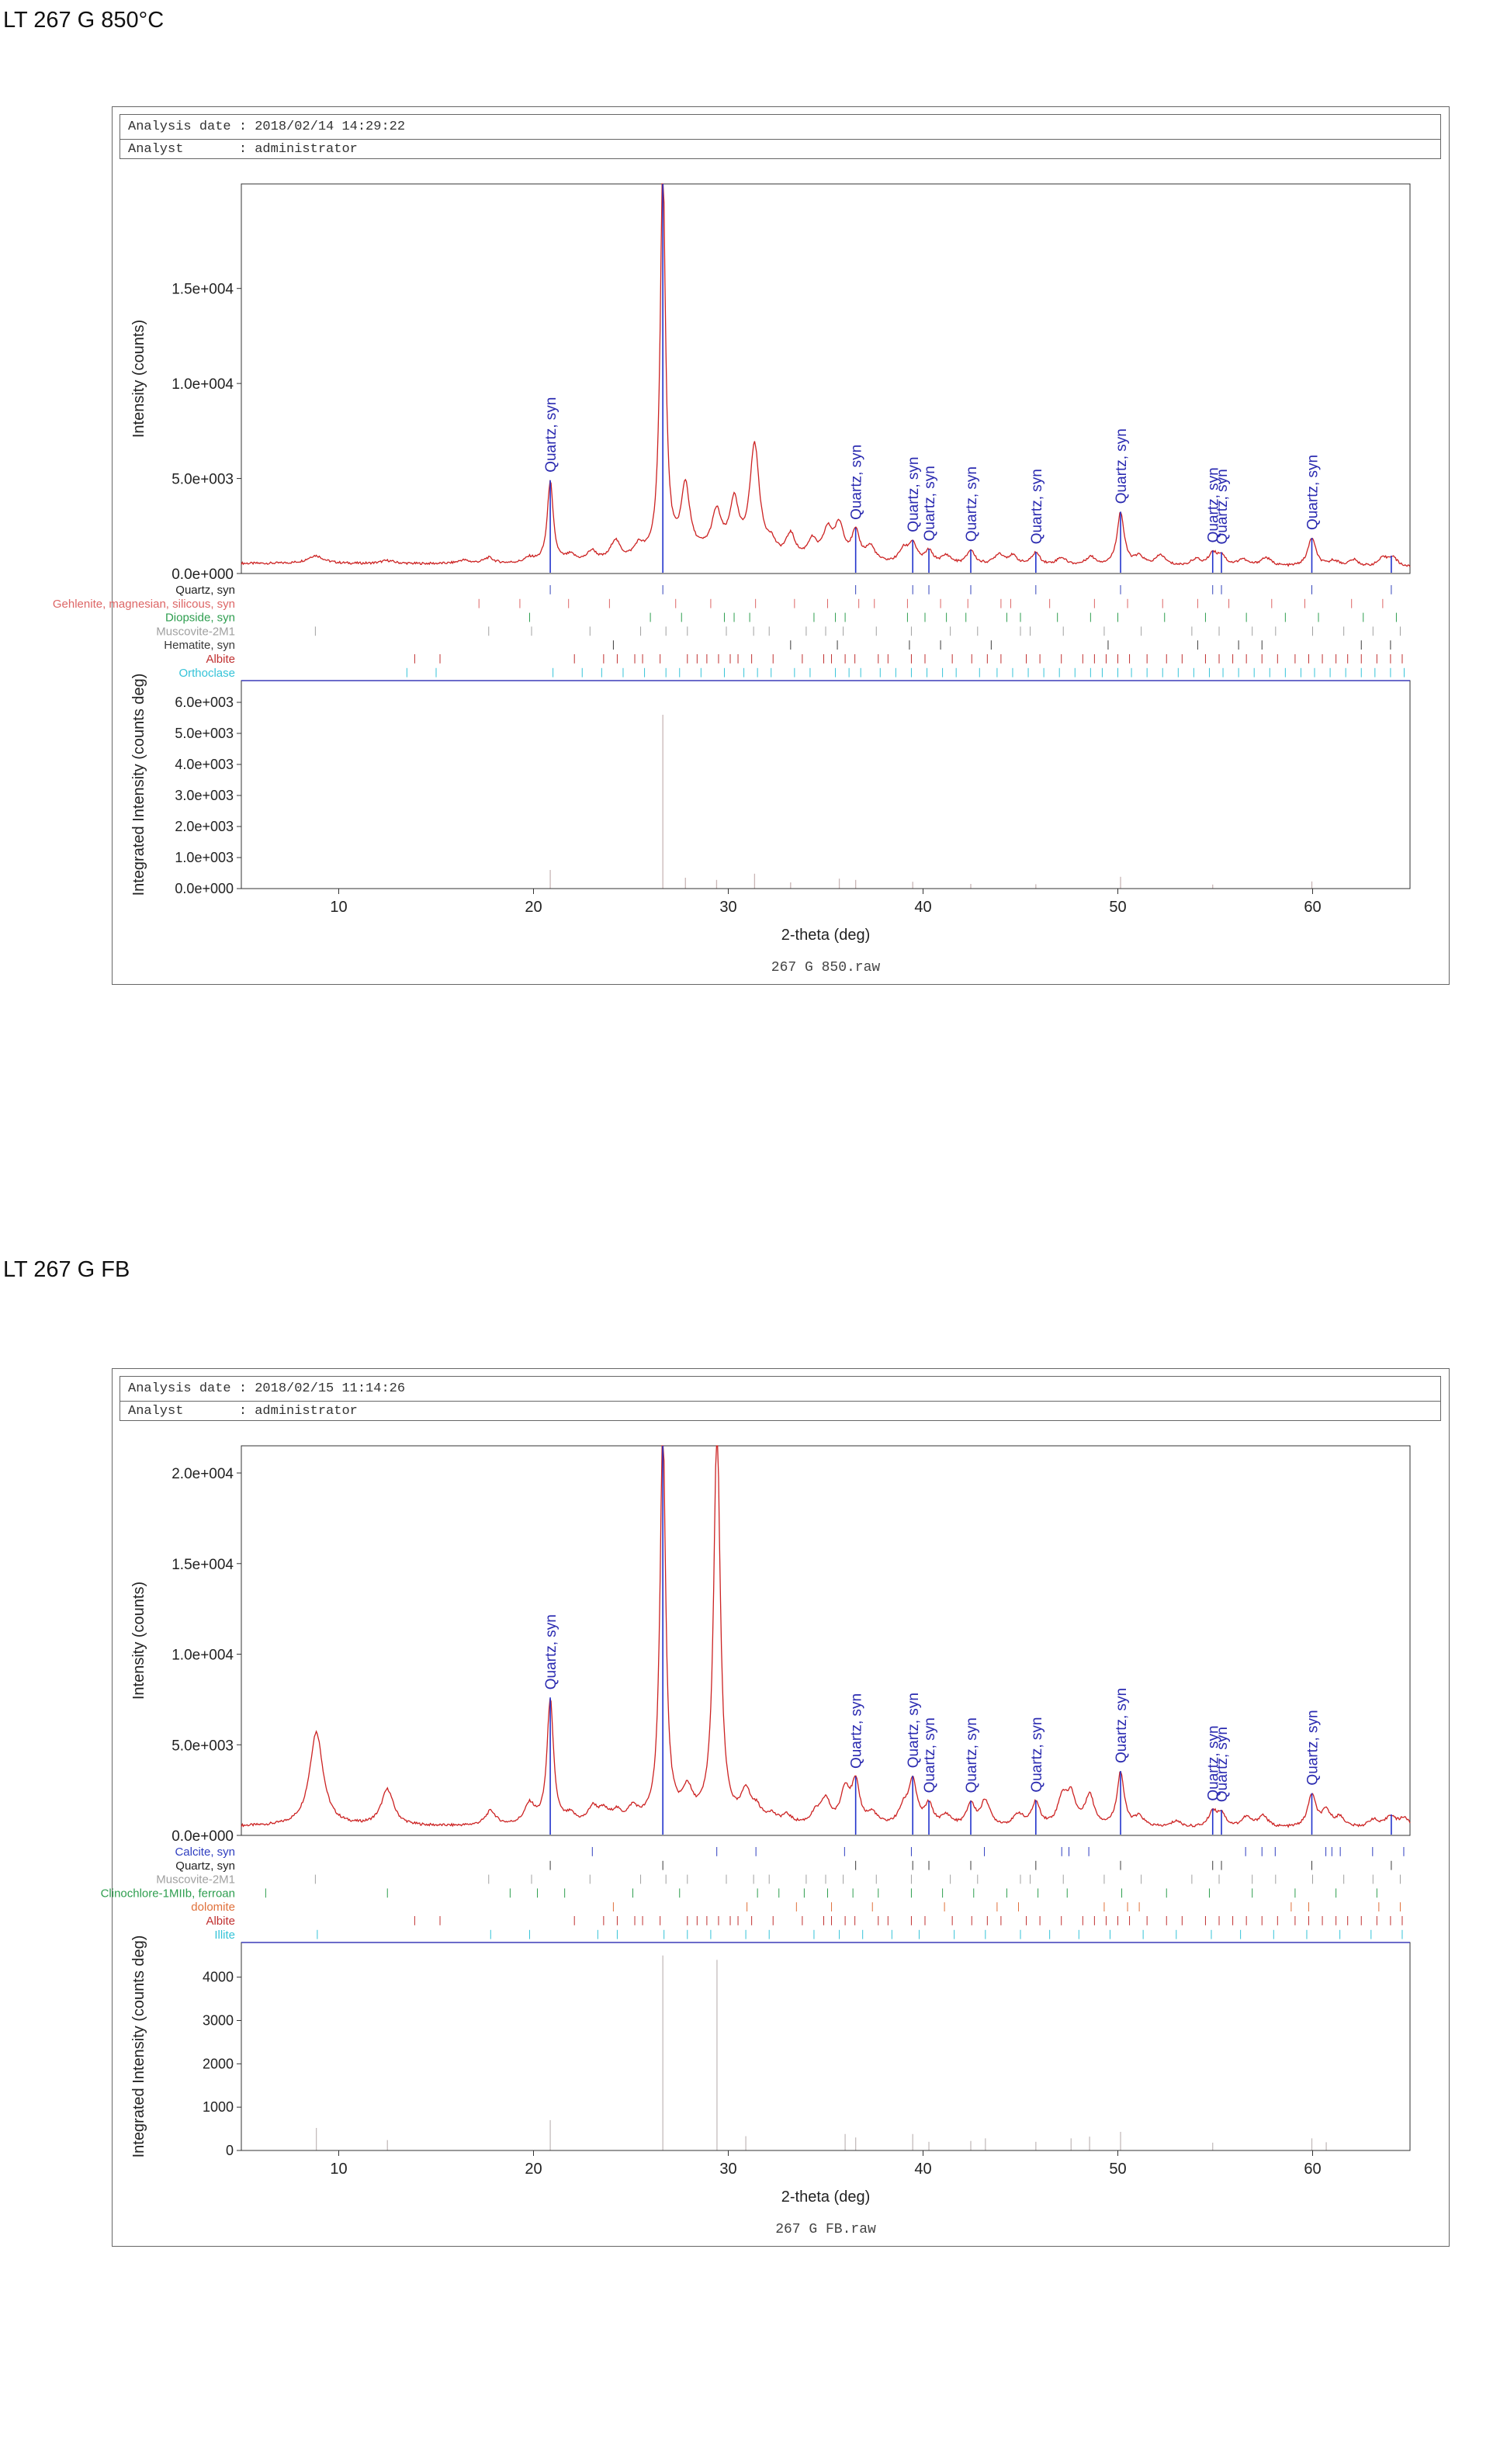 The width and height of the screenshot is (1507, 2464). What do you see at coordinates (218, 1977) in the screenshot?
I see `sub-y-tick-label: 4000` at bounding box center [218, 1977].